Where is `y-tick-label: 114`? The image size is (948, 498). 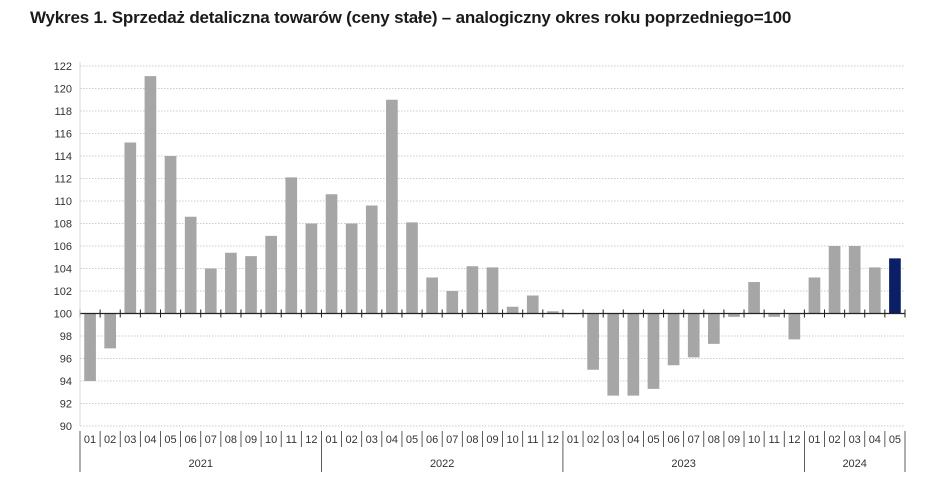
y-tick-label: 114 is located at coordinates (63, 157).